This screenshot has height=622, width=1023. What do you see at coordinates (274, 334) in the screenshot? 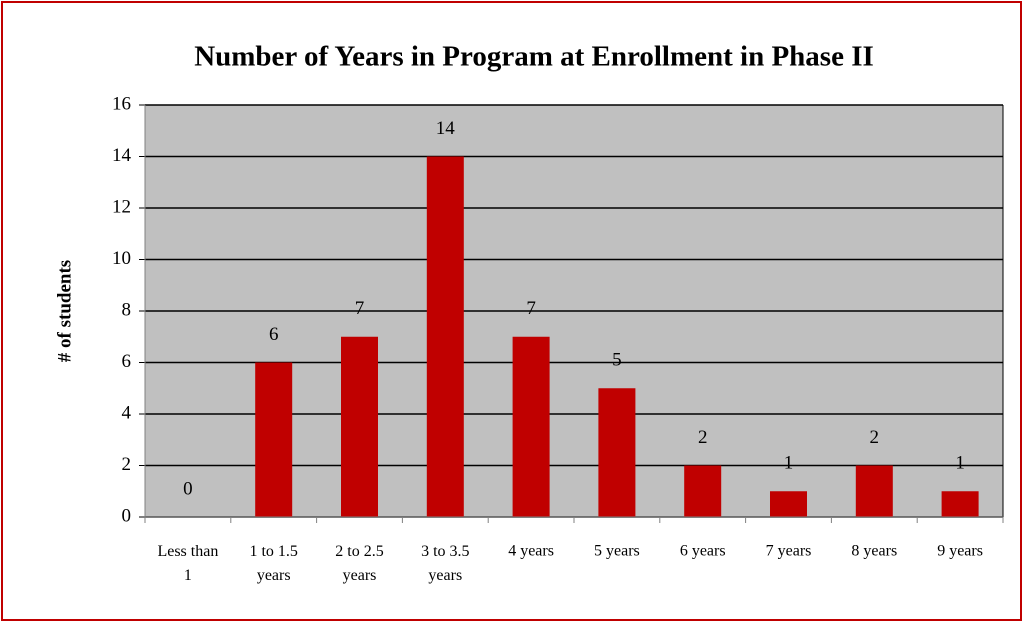
I see `data-label: 6` at bounding box center [274, 334].